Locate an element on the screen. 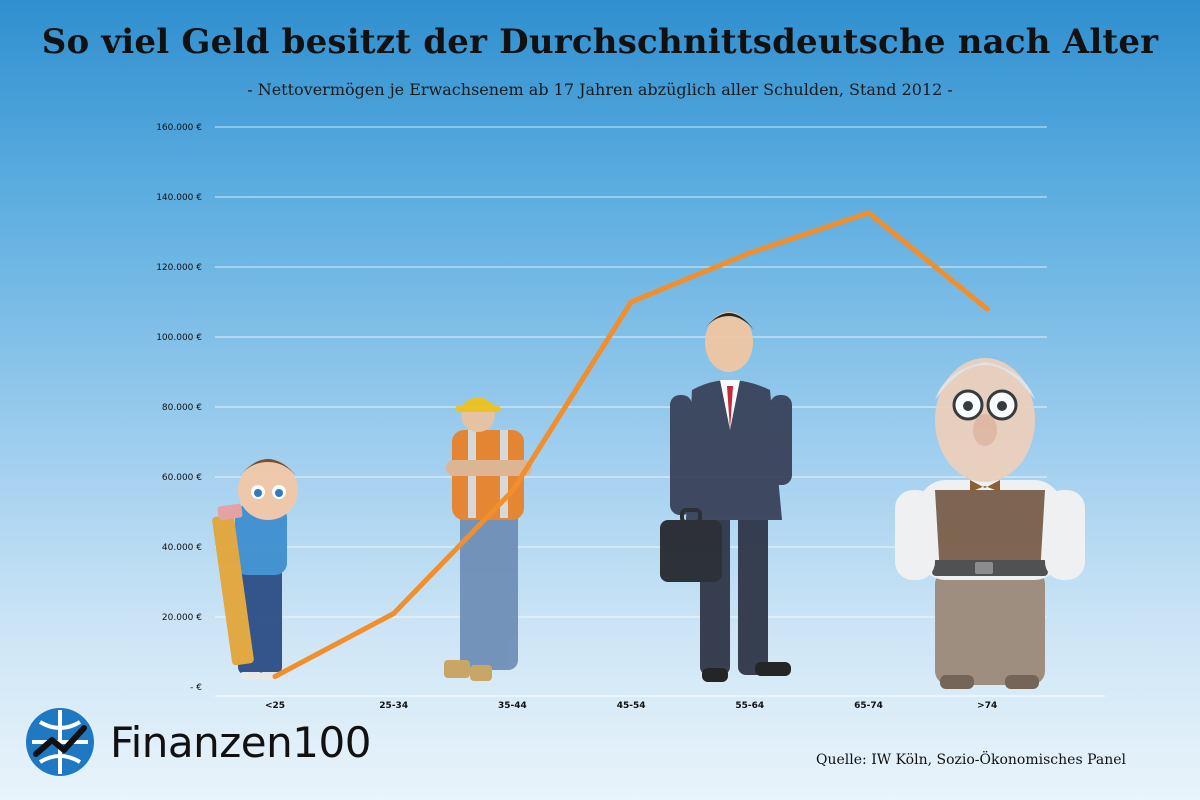 Image resolution: width=1200 pixels, height=800 pixels. x-axis-tick-labels: <25 25-34 35-44 45-54 55-64 65-74 >74 is located at coordinates (631, 706).